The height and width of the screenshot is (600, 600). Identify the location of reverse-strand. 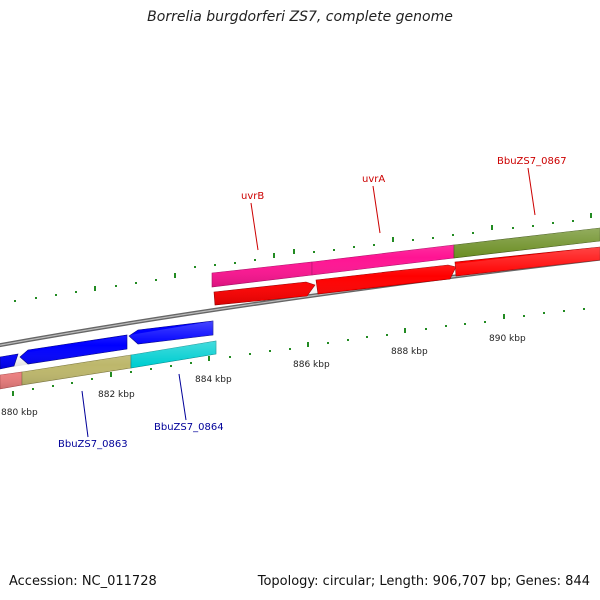
(108, 355).